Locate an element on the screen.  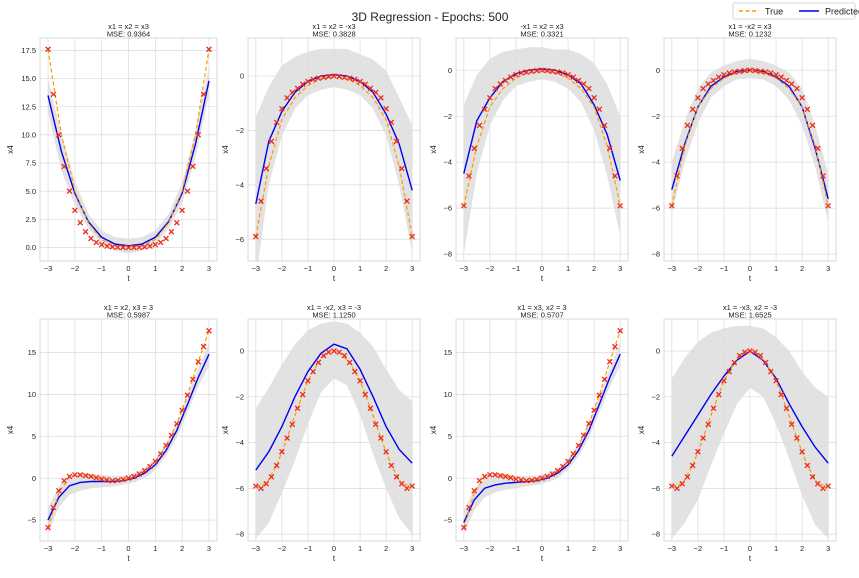
uncertainty-band is located at coordinates (750, 432).